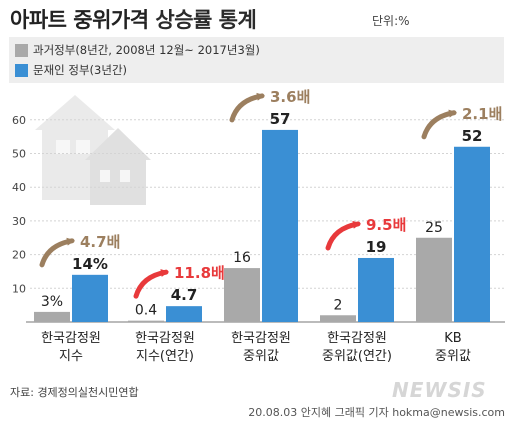 This screenshot has height=421, width=513. Describe the element at coordinates (452, 338) in the screenshot. I see `category-label: KB` at that location.